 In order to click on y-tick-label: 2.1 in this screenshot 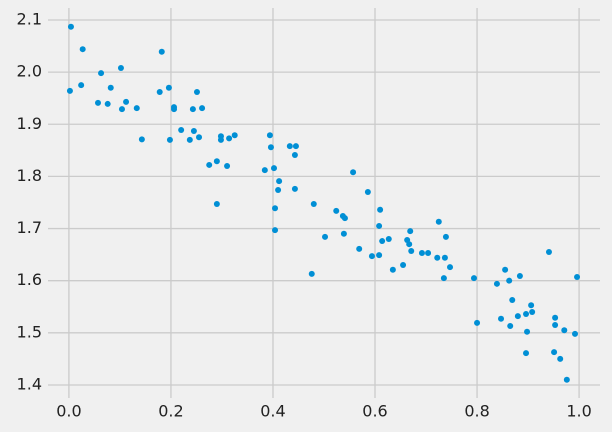, I will do `click(29, 18)`.